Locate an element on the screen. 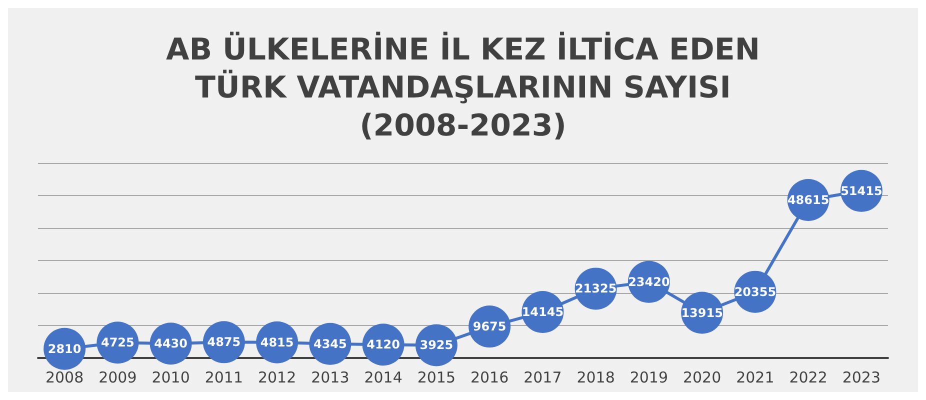  data-label: 4430 is located at coordinates (171, 343).